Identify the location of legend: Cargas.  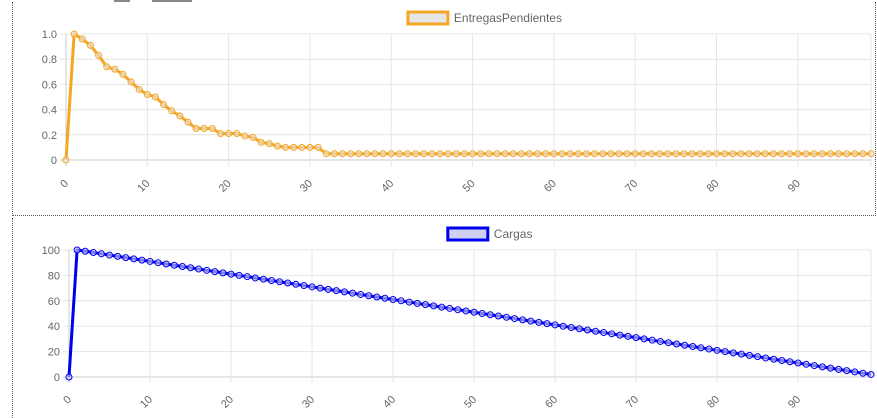
(489, 234).